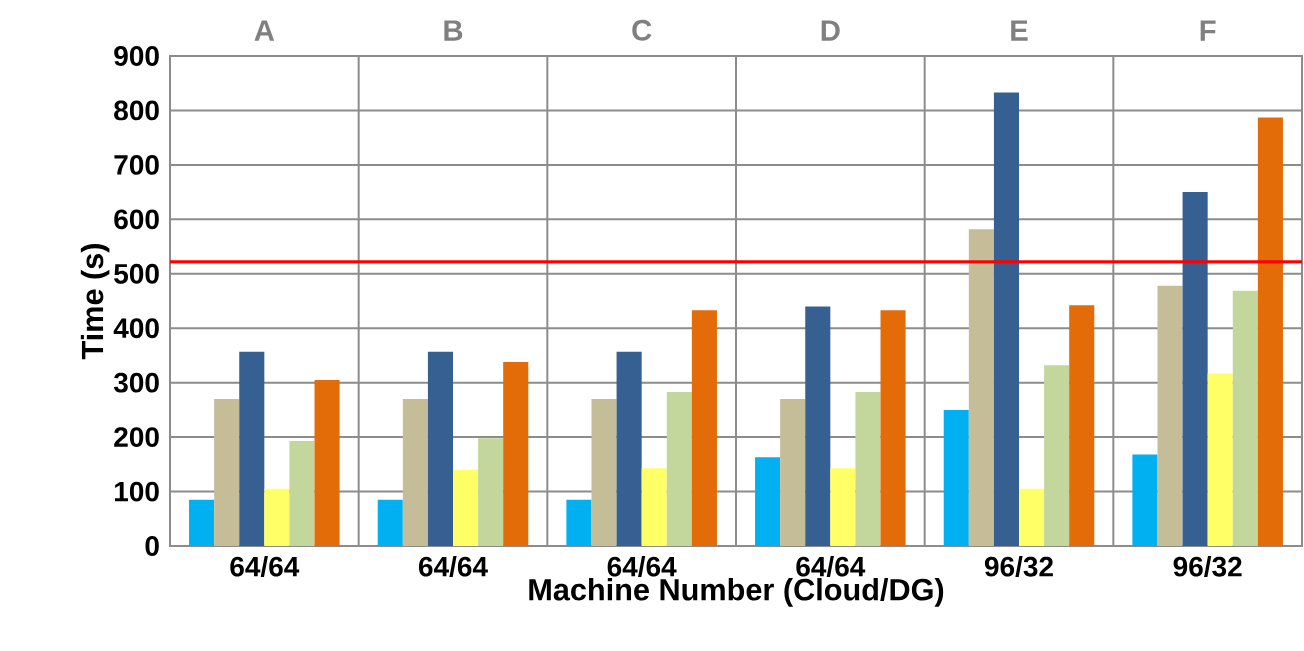 Image resolution: width=1304 pixels, height=651 pixels. I want to click on y-tick-label: 100, so click(137, 491).